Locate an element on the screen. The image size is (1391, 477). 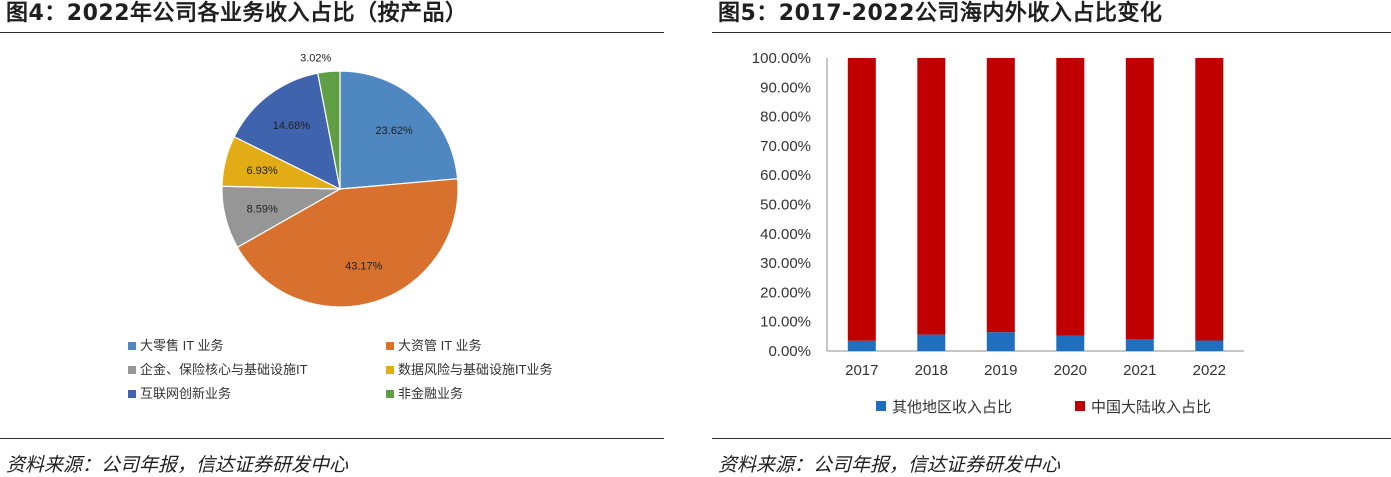
y-tick-label: 100.00% is located at coordinates (781, 58).